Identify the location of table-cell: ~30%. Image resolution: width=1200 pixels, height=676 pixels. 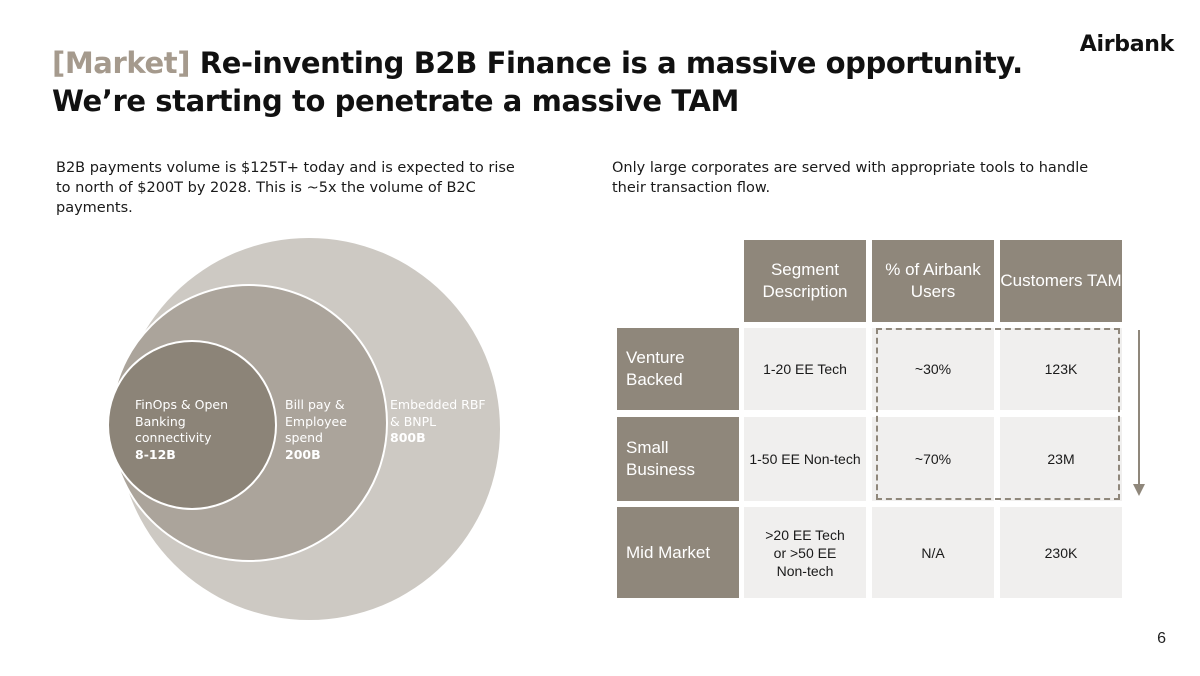
(933, 369).